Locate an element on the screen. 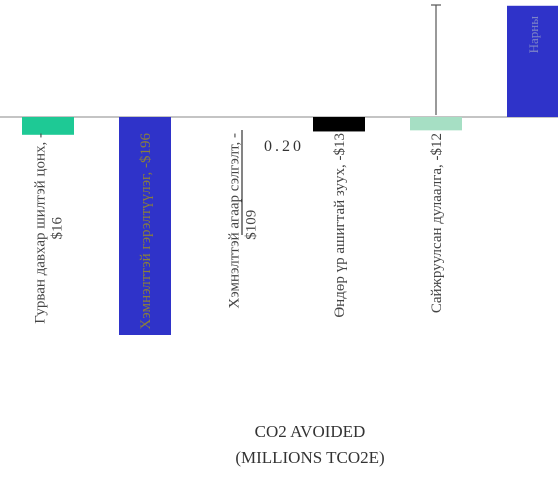 This screenshot has height=477, width=558. x-axis-title-line2: (MILLIONS TCO2E) is located at coordinates (309, 457).